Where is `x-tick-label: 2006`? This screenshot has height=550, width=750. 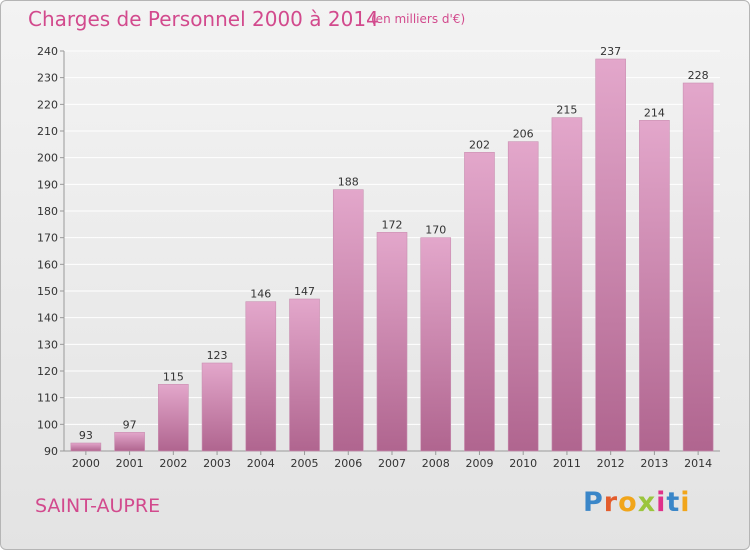 x-tick-label: 2006 is located at coordinates (348, 463).